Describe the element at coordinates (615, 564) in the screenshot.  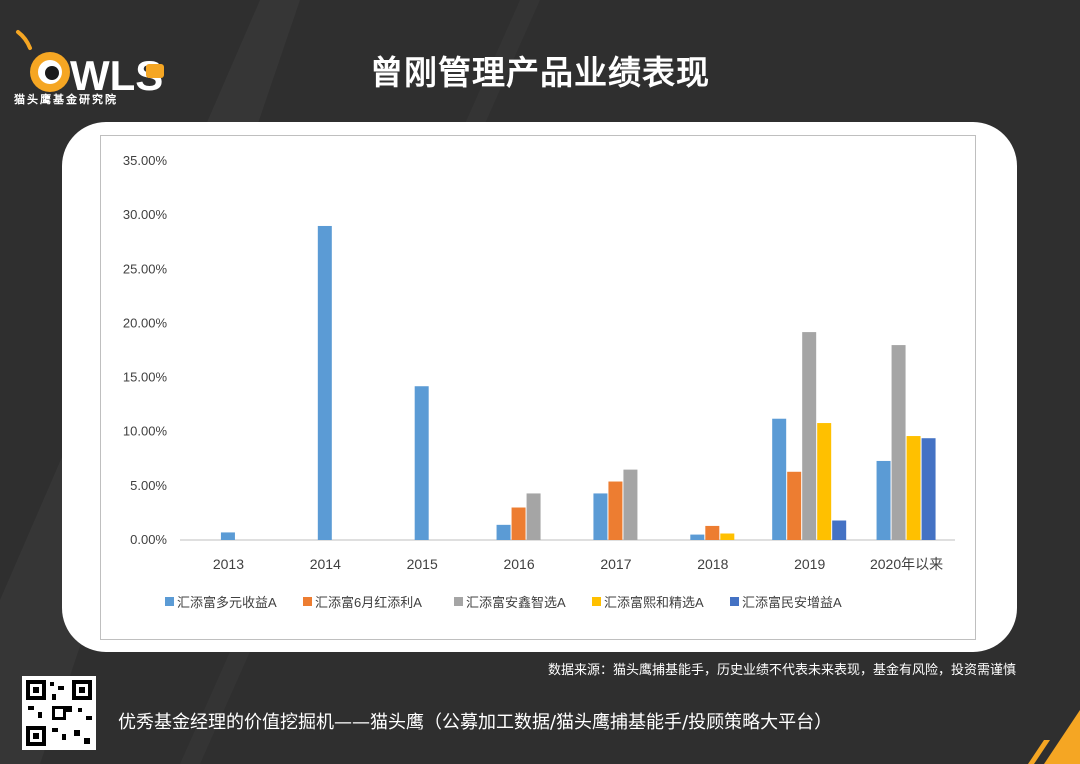
I see `x-tick-label: 2017` at that location.